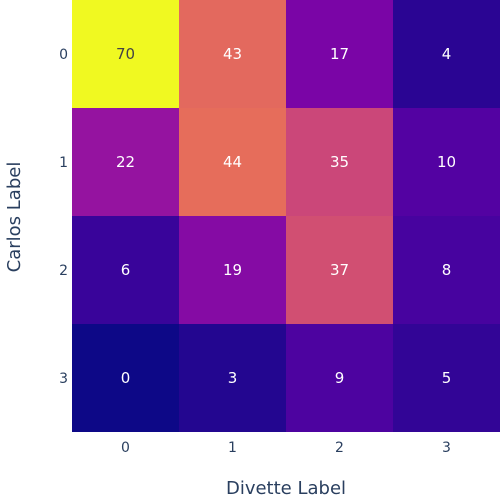  What do you see at coordinates (63, 217) in the screenshot?
I see `y-axis-ticks: 0 1 2 3` at bounding box center [63, 217].